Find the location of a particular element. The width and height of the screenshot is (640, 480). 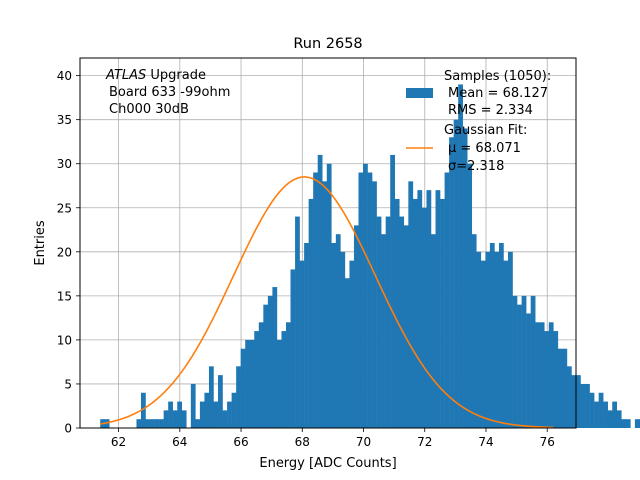

y-tick-label: 25 is located at coordinates (64, 208).